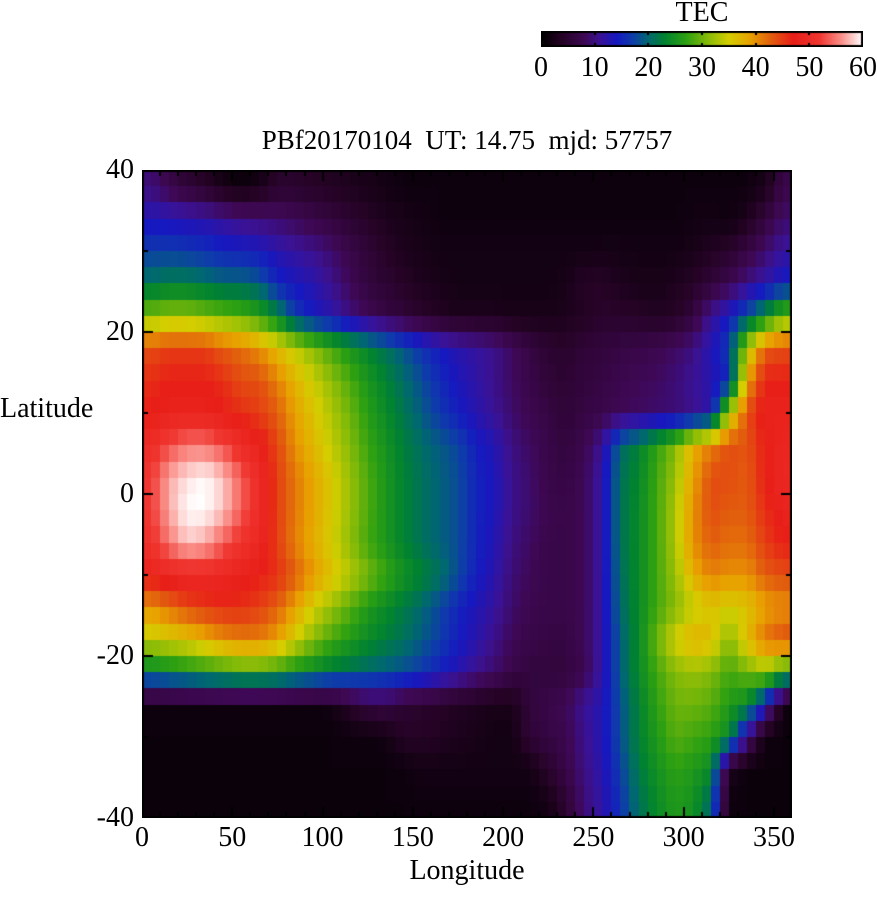 The image size is (877, 900). I want to click on colorbar-tick-label: 40, so click(755, 67).